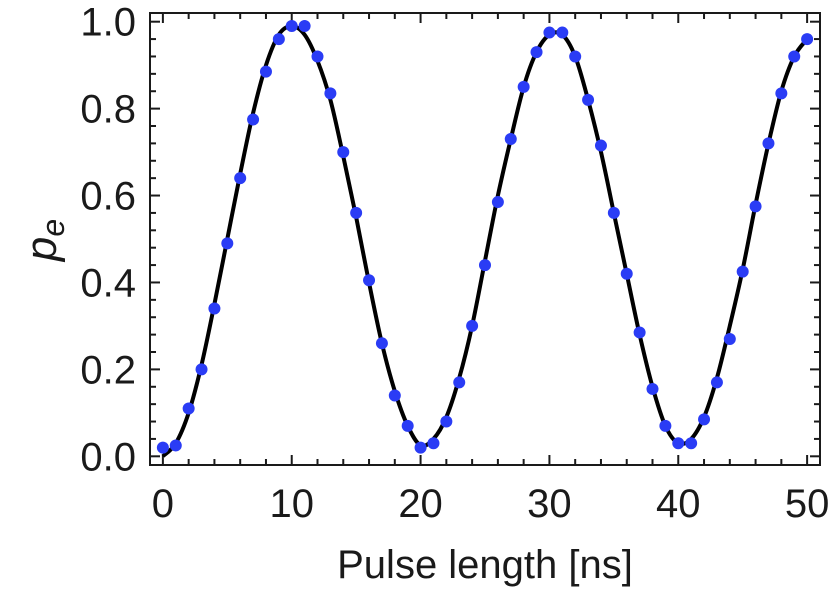 The height and width of the screenshot is (592, 832). I want to click on y-tick-label: 0.0, so click(108, 457).